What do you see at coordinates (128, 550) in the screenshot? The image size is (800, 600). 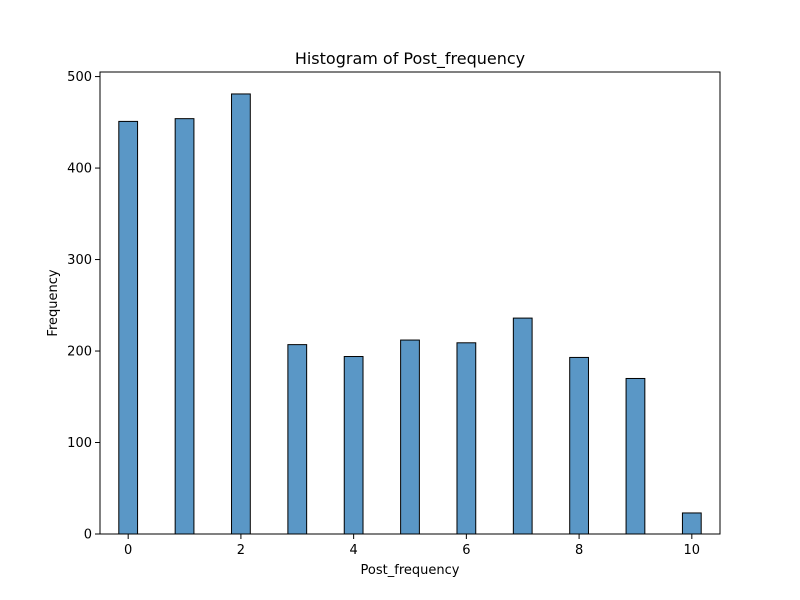 I see `x-tick-label: 0` at bounding box center [128, 550].